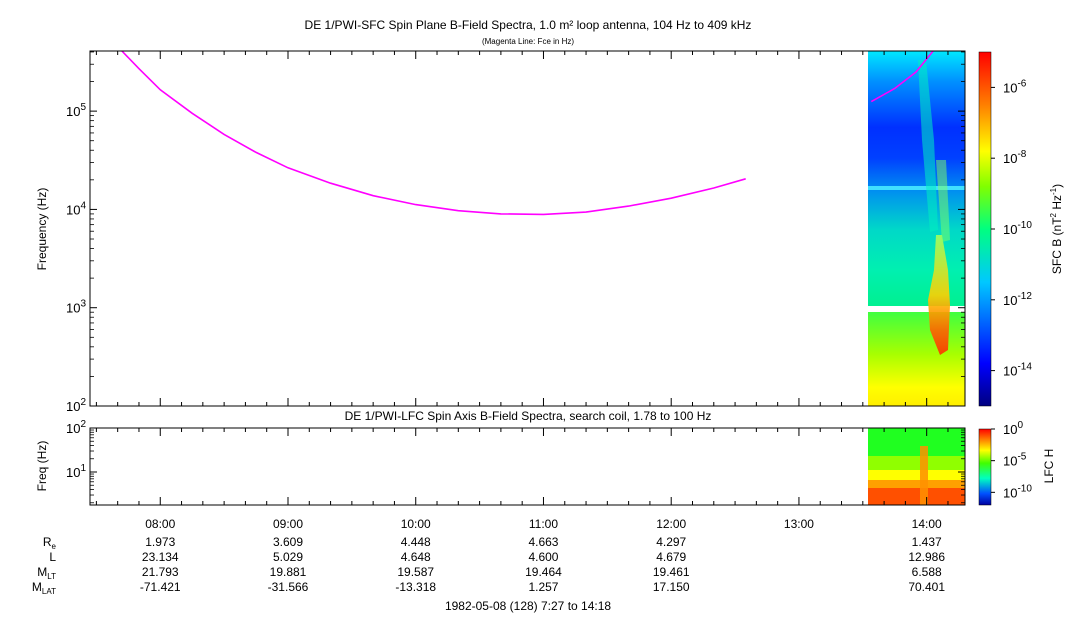 Image resolution: width=1083 pixels, height=620 pixels. I want to click on ephemeris-value: 70.401, so click(926, 587).